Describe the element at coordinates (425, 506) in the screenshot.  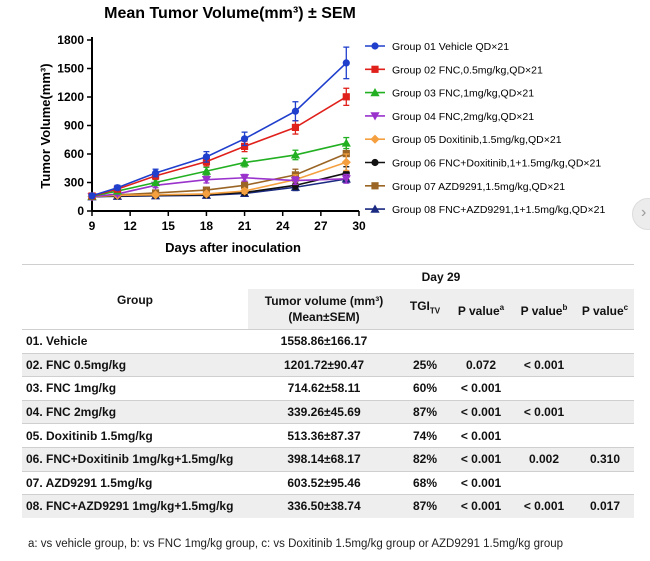
I see `cell-tgi: 87%` at that location.